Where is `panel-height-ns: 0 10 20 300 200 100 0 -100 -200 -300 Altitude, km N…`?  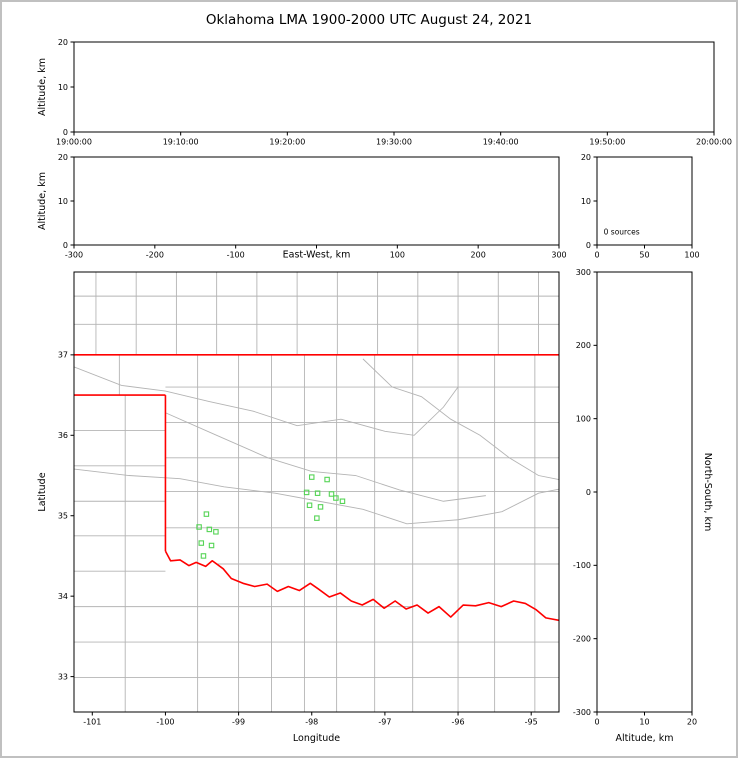
panel-height-ns: 0 10 20 300 200 100 0 -100 -200 -300 Altitude, km N… is located at coordinates (643, 506).